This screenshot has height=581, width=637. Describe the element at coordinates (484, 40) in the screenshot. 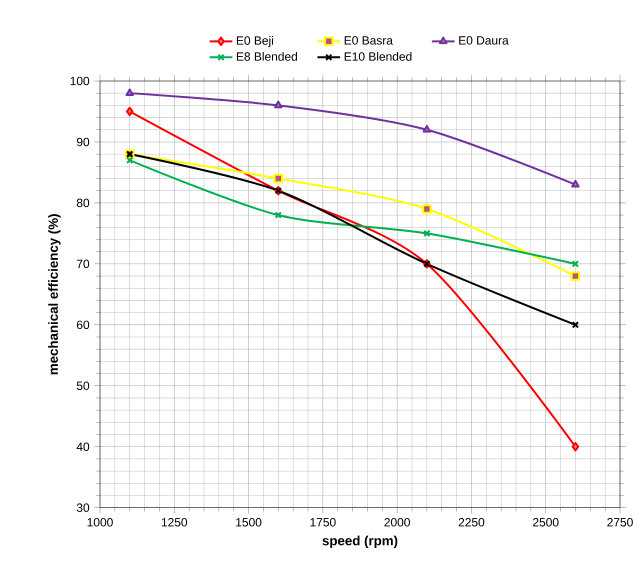

I see `legend-label: E0 Daura` at that location.